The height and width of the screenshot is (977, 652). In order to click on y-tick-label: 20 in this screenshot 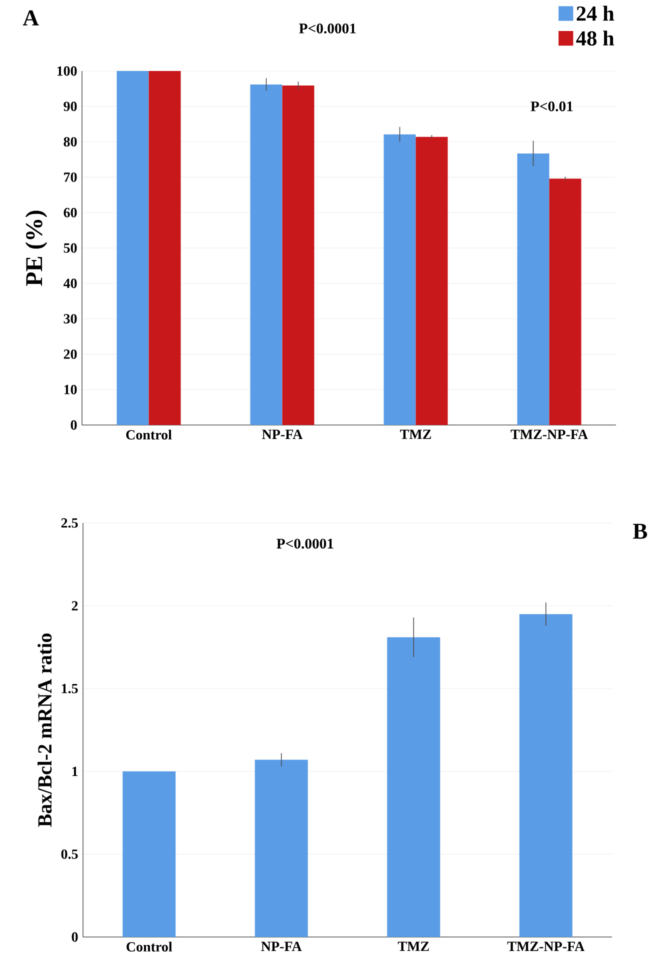, I will do `click(70, 354)`.